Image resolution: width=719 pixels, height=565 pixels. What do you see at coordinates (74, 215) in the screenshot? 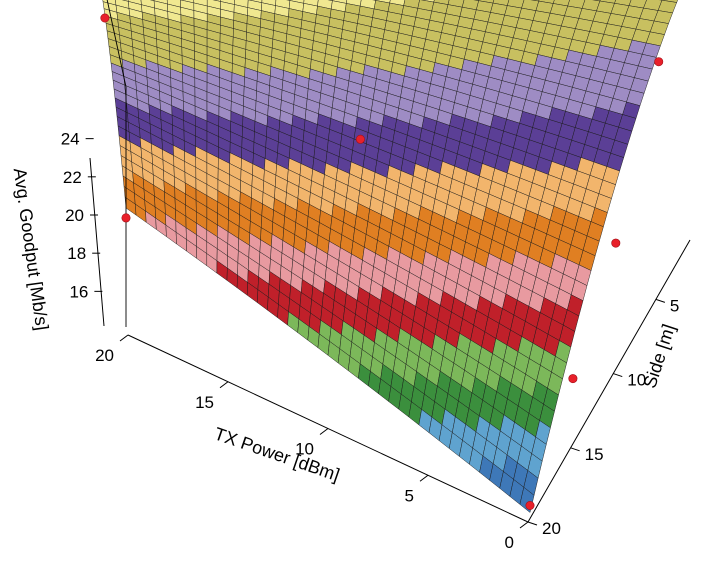
I see `z-tick-label: 20` at bounding box center [74, 215].